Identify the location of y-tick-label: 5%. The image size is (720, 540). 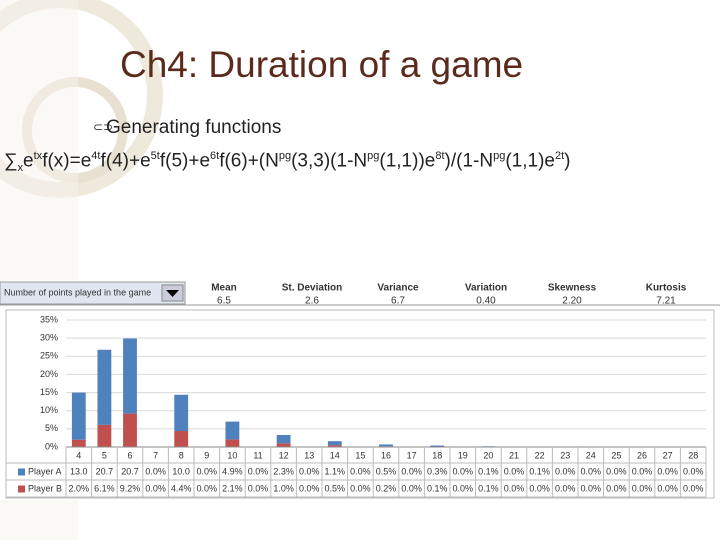
(51, 428).